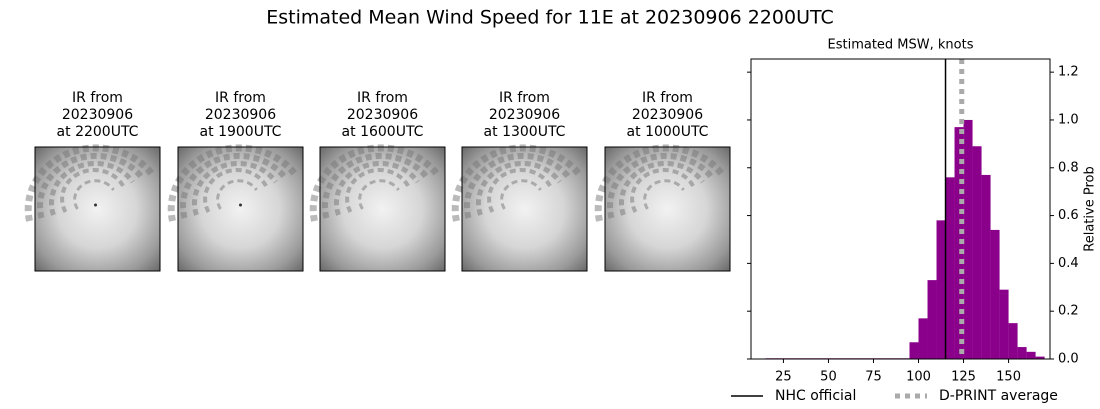 The image size is (1100, 409). I want to click on legend-label: D-PRINT average, so click(998, 396).